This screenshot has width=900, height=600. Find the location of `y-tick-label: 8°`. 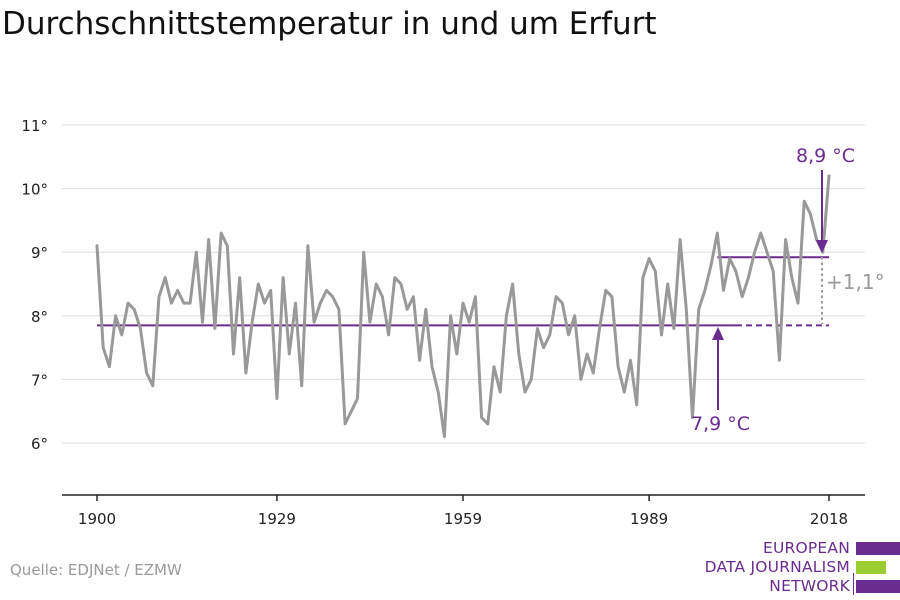

y-tick-label: 8° is located at coordinates (39, 317).